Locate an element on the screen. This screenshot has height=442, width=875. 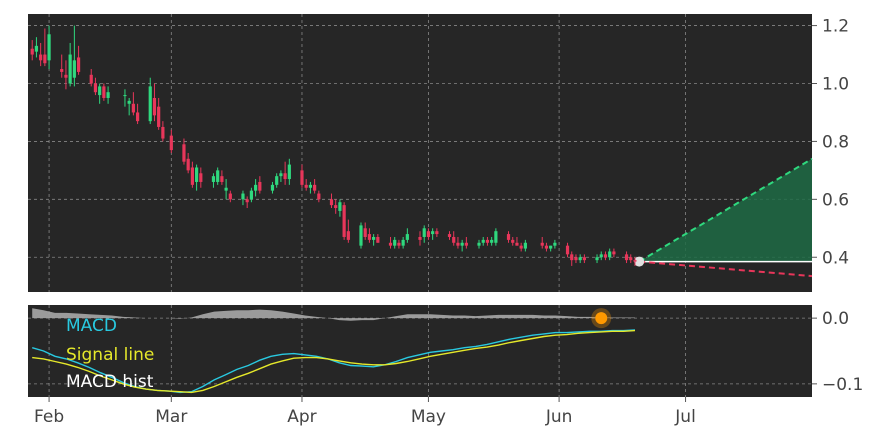
price-y-tick-label: 0.8 is located at coordinates (835, 142).